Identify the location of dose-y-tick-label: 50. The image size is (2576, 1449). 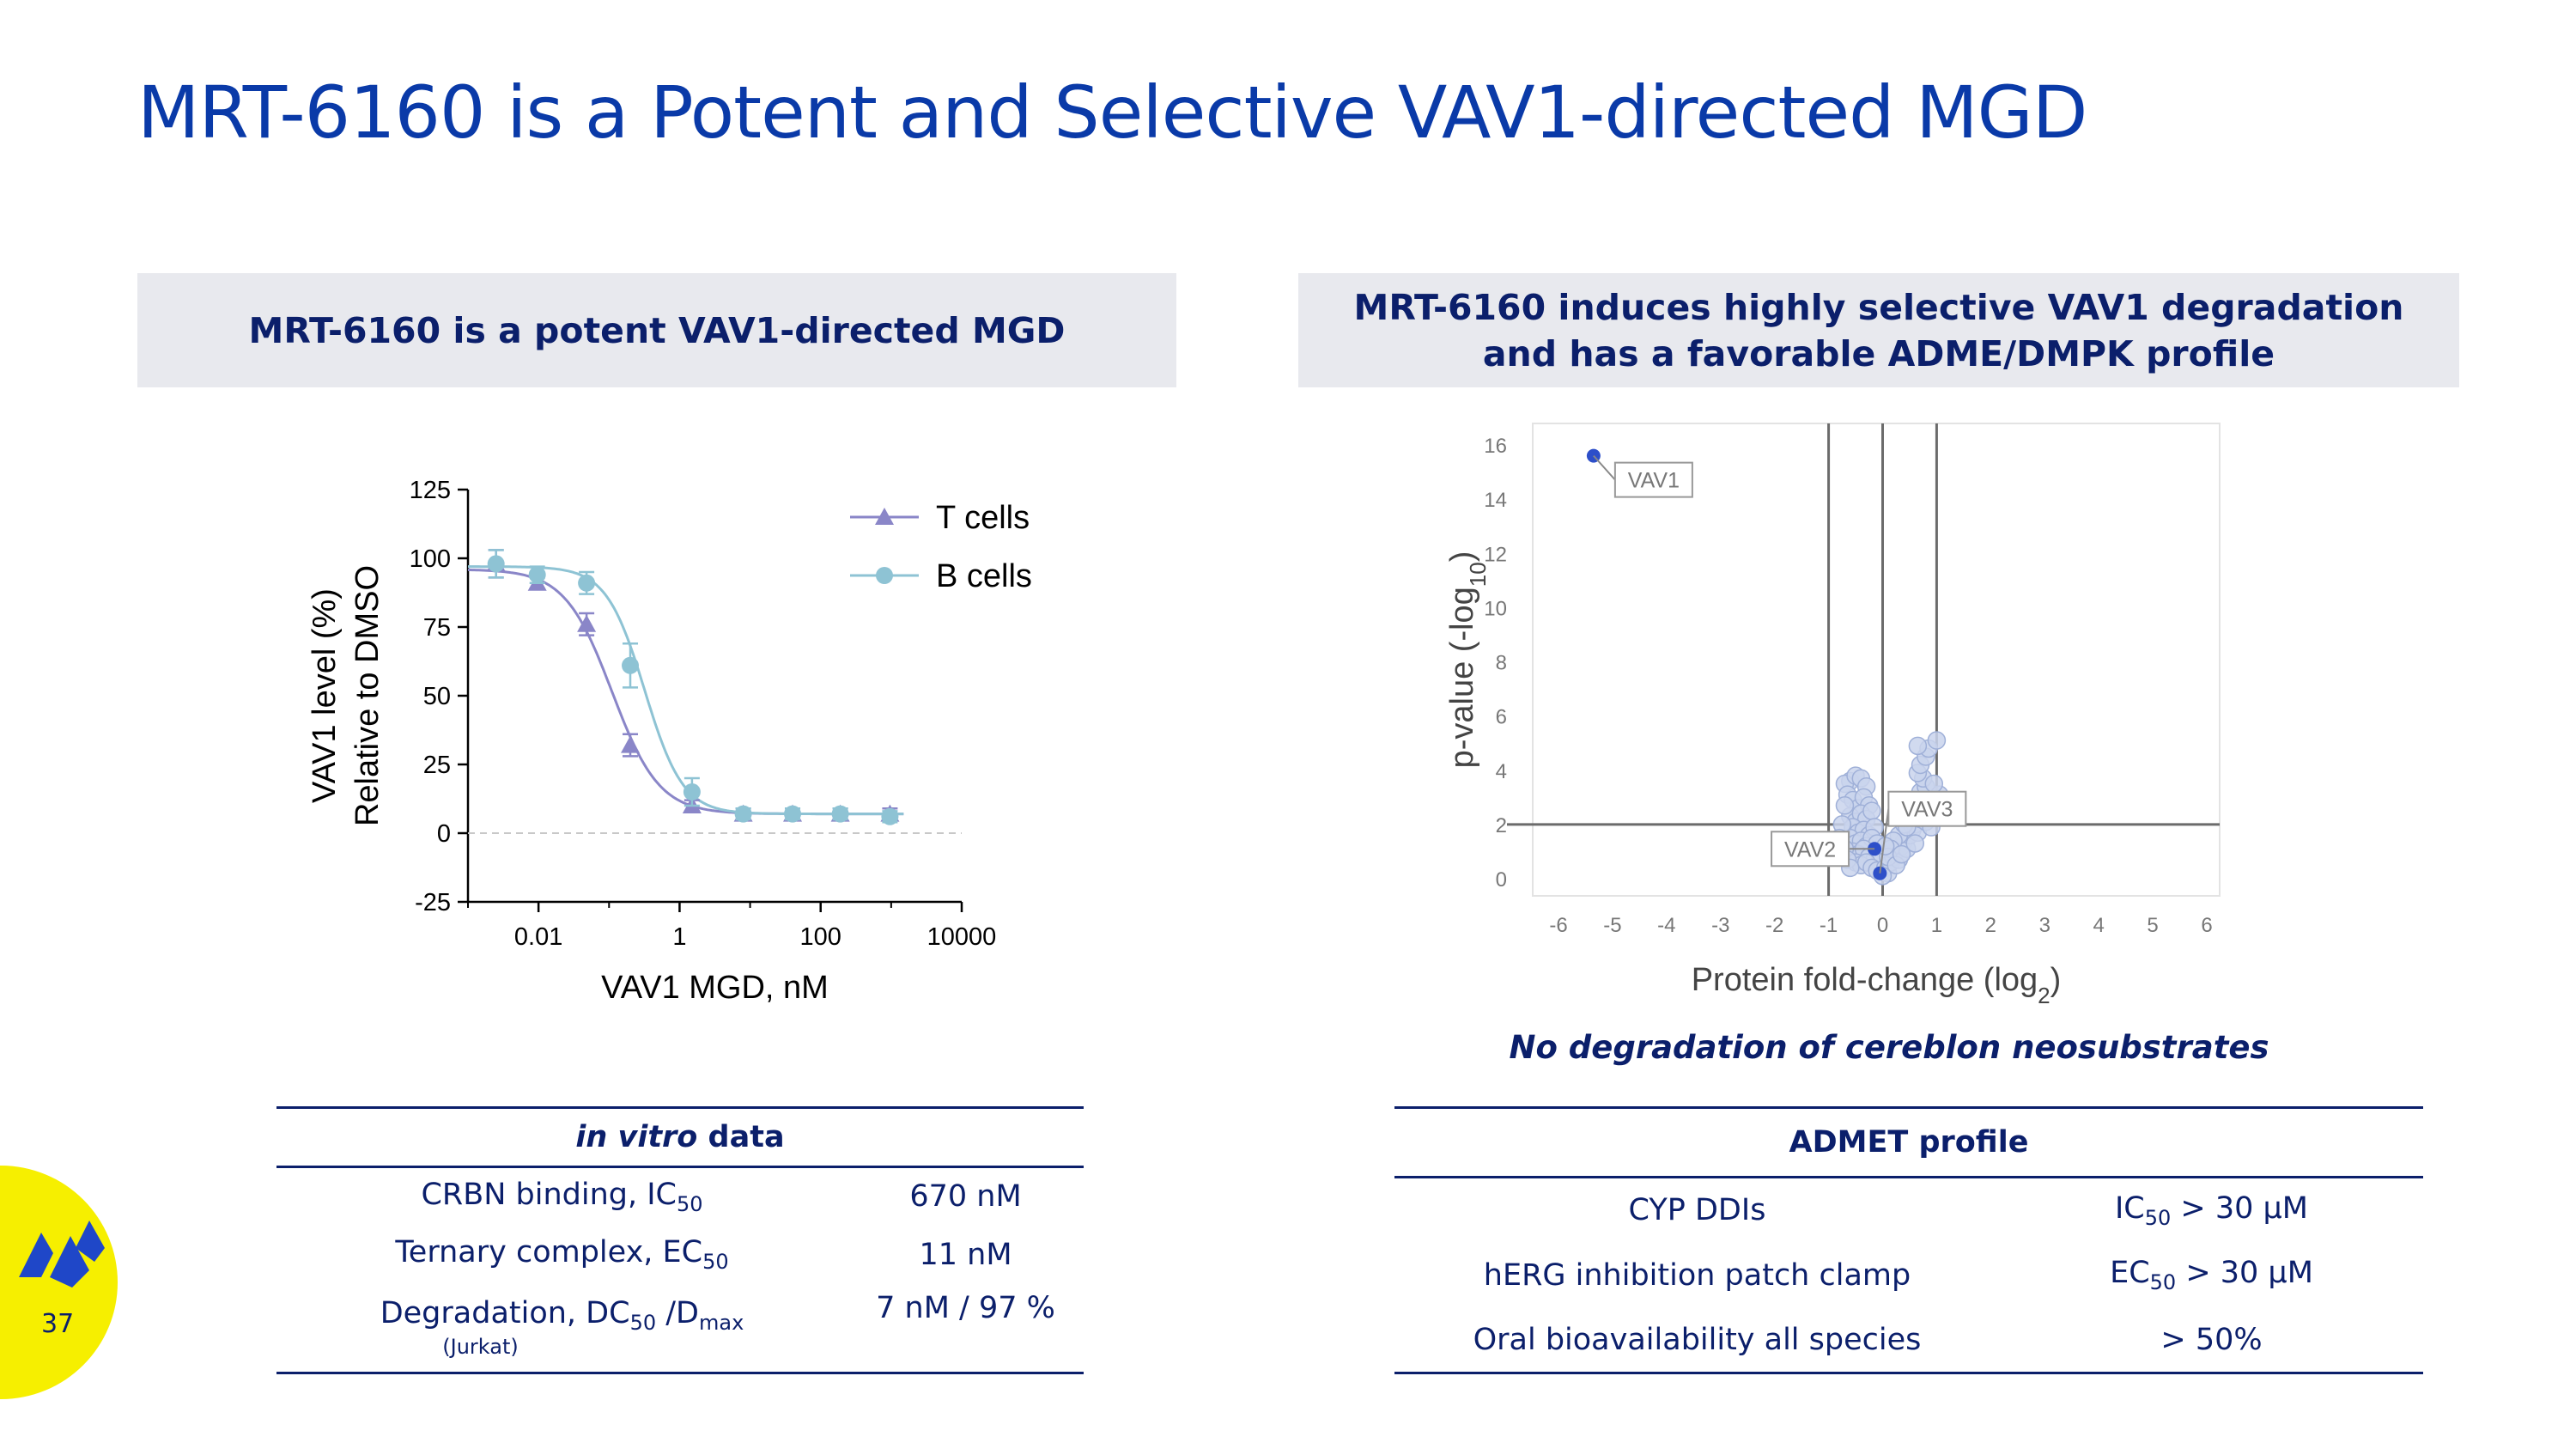
(437, 696).